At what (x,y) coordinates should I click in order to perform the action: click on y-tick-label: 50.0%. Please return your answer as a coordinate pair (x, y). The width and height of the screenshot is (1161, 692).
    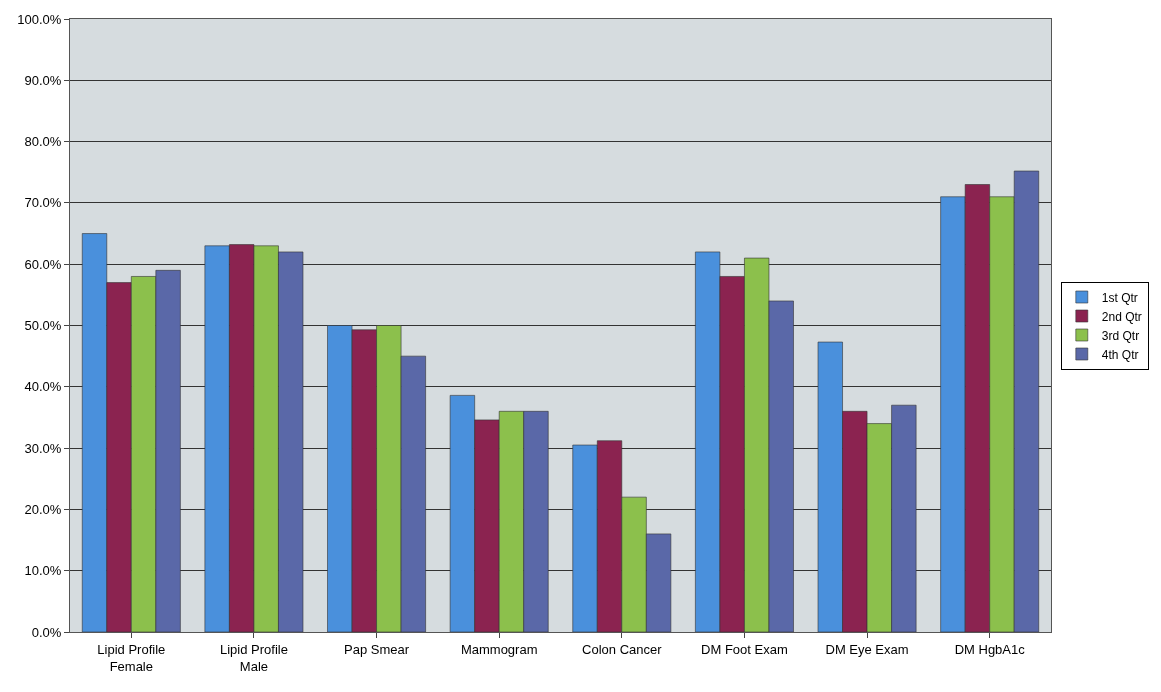
    Looking at the image, I should click on (43, 326).